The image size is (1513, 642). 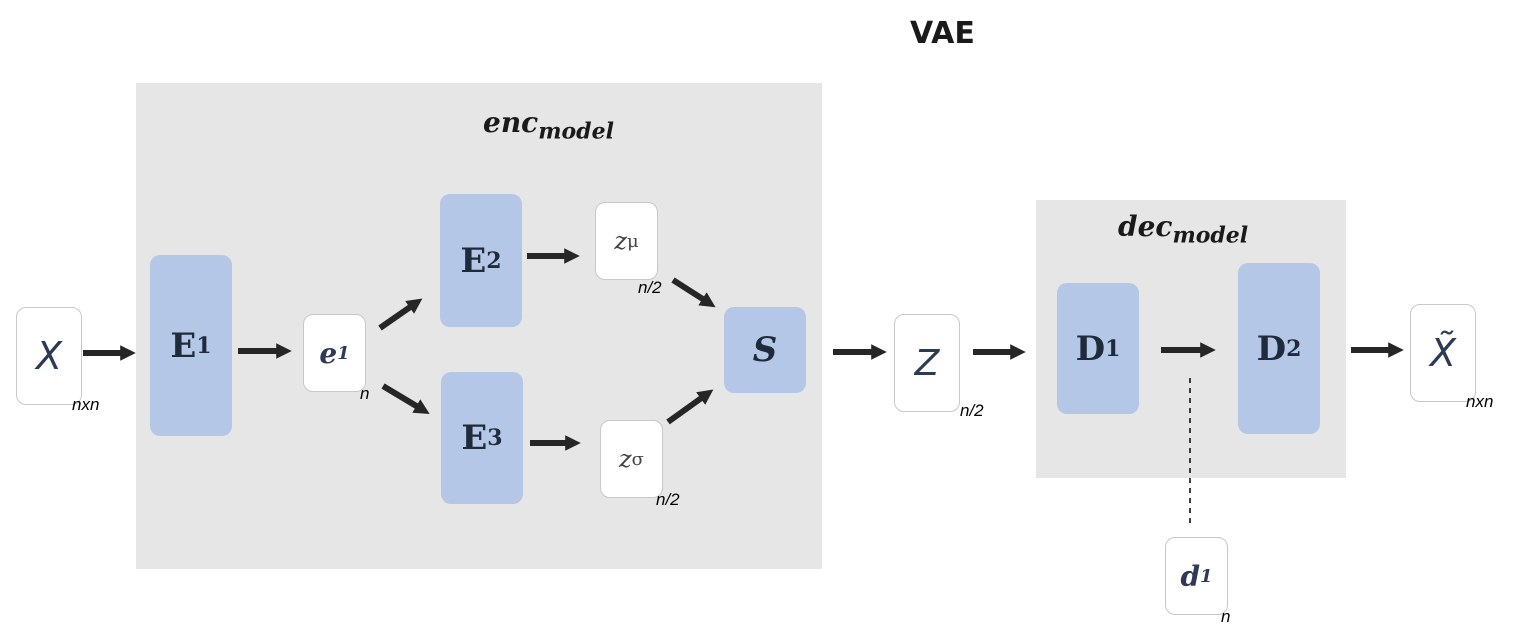 I want to click on arrow-e1var-to-e3, so click(x=405, y=399).